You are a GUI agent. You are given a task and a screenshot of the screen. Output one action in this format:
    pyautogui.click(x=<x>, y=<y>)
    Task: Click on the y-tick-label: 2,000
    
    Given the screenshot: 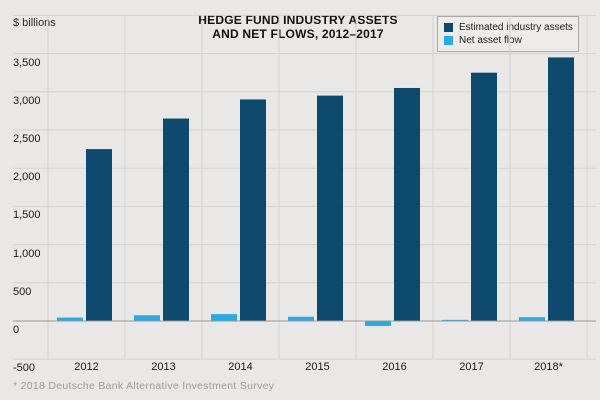 What is the action you would take?
    pyautogui.click(x=27, y=177)
    